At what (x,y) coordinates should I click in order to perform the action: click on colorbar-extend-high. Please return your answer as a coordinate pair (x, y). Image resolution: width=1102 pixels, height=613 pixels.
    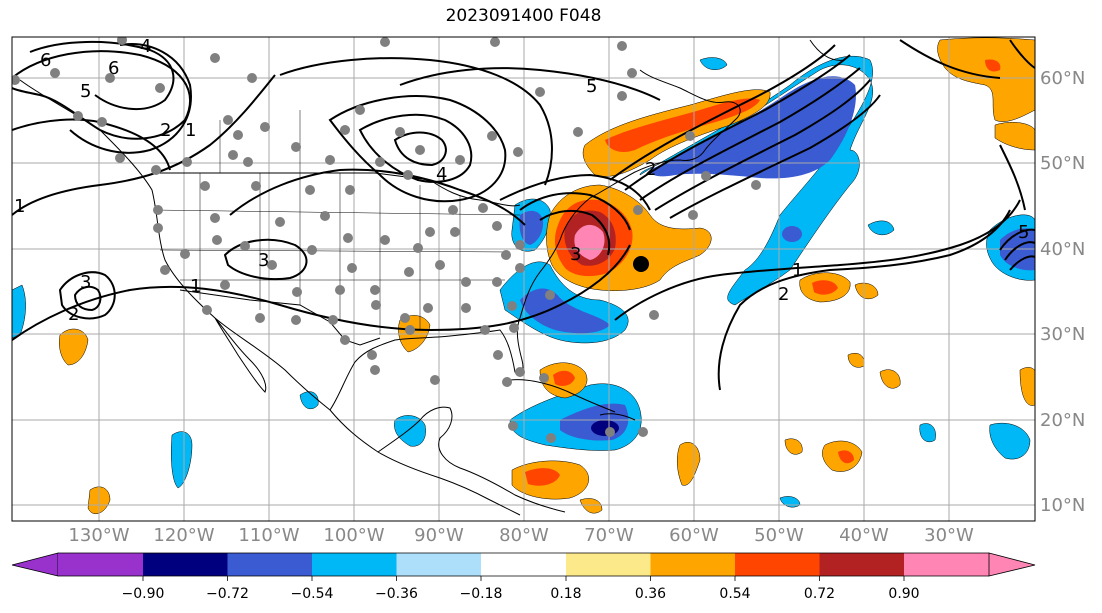
    Looking at the image, I should click on (1012, 564).